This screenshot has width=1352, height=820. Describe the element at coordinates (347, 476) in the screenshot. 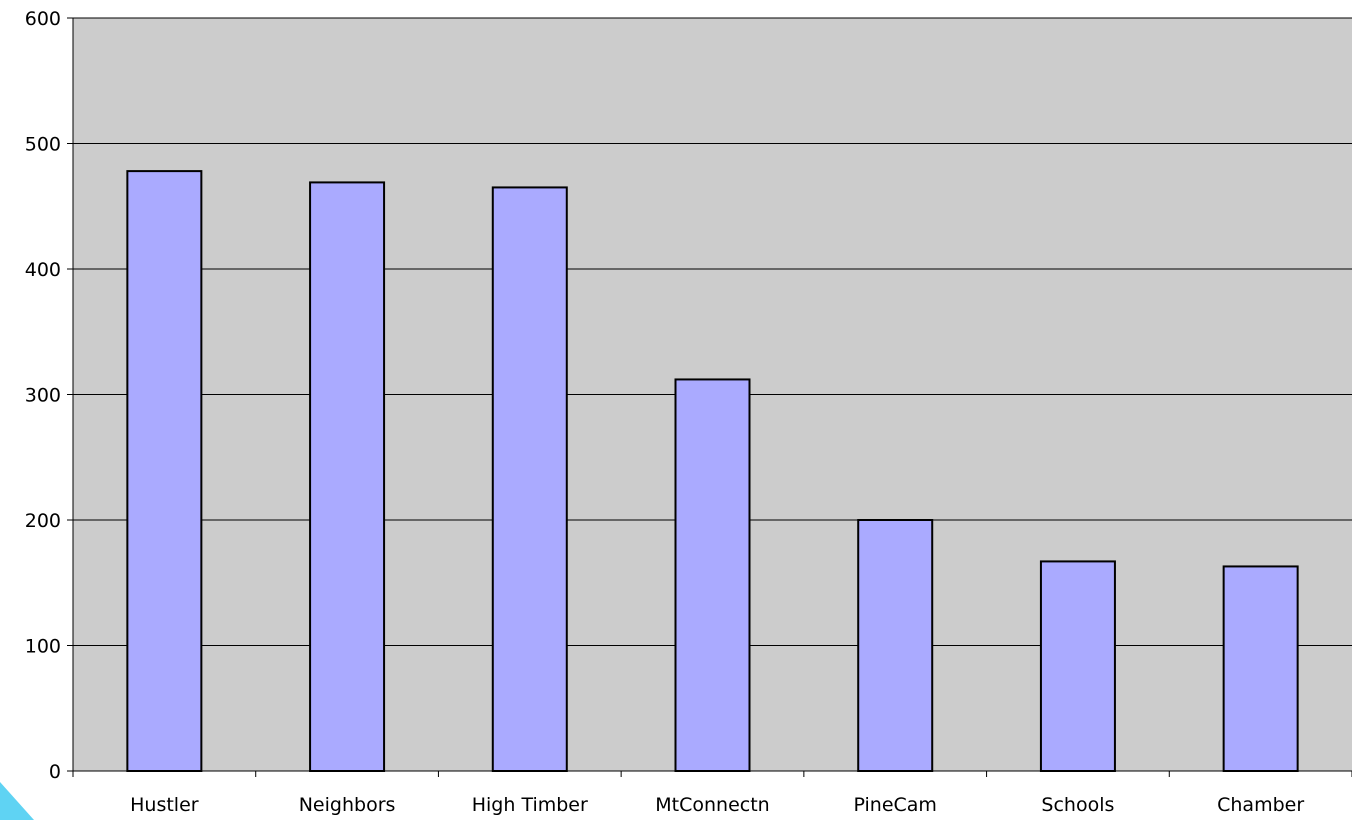

I see `bar-neighbors` at that location.